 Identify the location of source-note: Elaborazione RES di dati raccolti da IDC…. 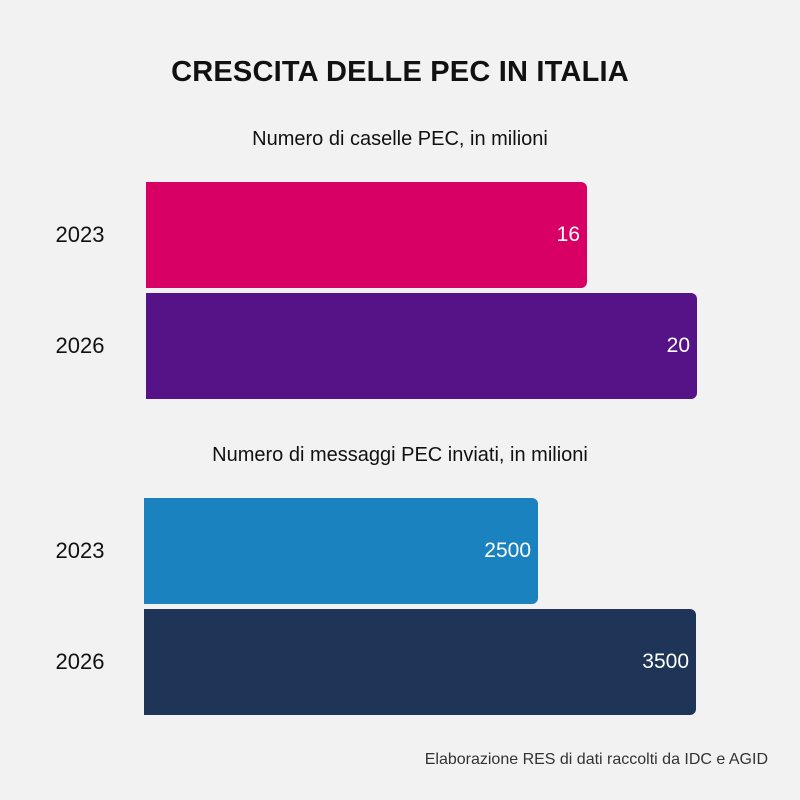
(596, 759).